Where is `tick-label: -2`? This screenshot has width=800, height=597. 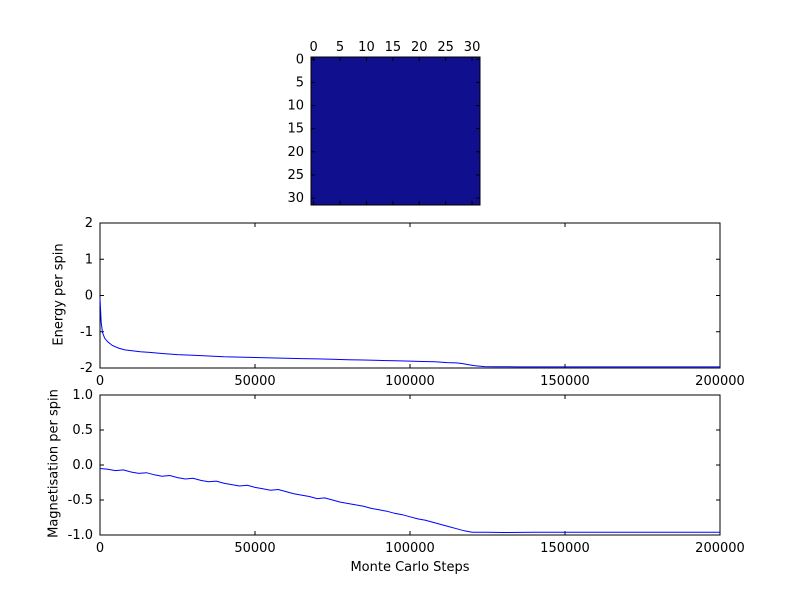
tick-label: -2 is located at coordinates (86, 368).